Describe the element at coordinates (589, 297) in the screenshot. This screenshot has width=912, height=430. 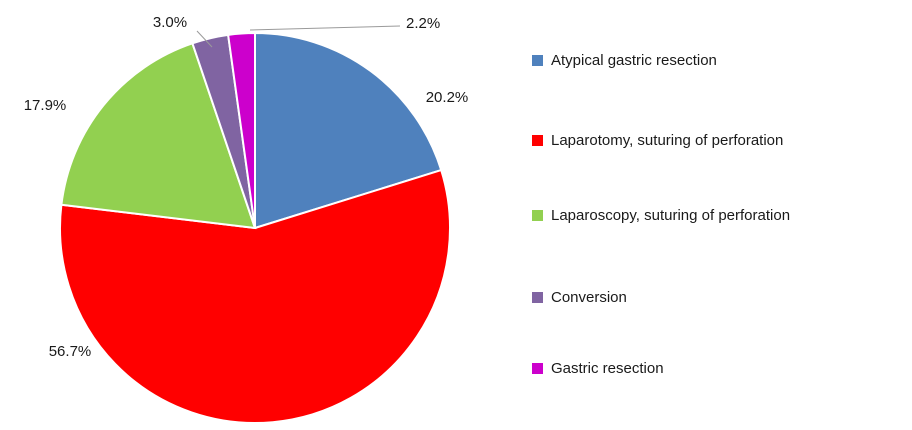
I see `legend-label: Conversion` at that location.